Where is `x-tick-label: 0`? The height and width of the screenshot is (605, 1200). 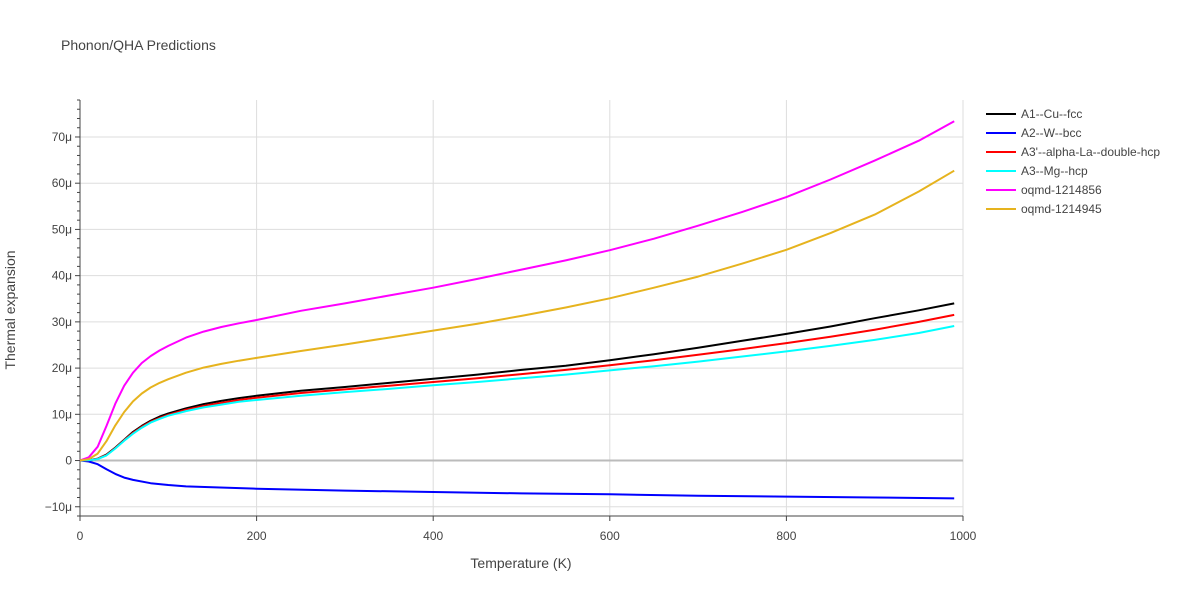 x-tick-label: 0 is located at coordinates (80, 536).